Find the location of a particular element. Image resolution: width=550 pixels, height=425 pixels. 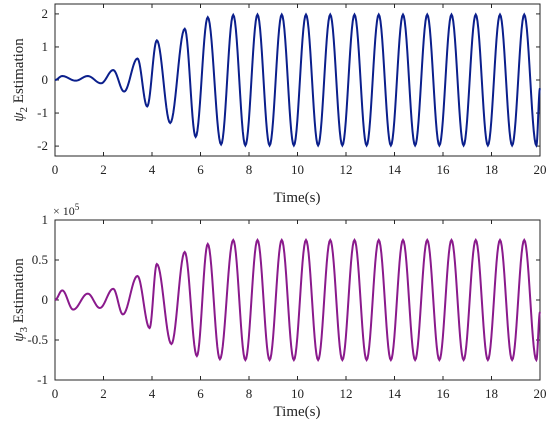

y-tick-label: 2 is located at coordinates (45, 13).